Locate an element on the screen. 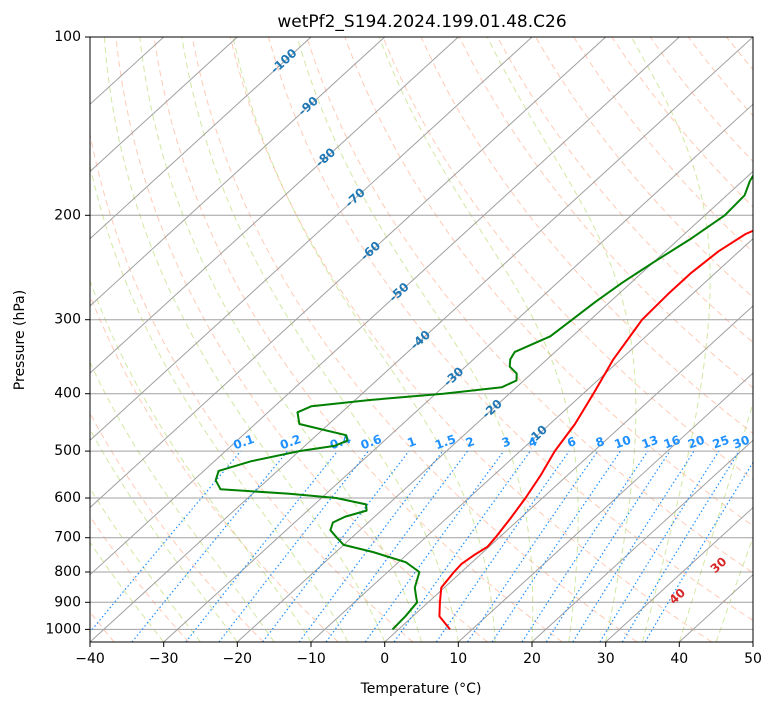 The image size is (775, 708). mixing-ratio-label: 3 is located at coordinates (506, 442).